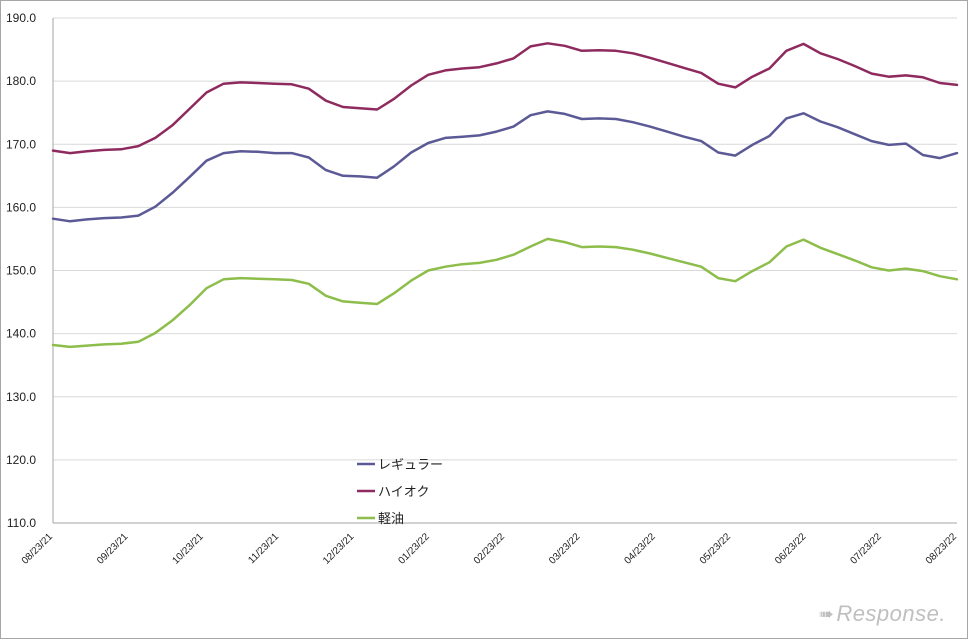 The image size is (968, 639). I want to click on legend-label: 軽油, so click(391, 518).